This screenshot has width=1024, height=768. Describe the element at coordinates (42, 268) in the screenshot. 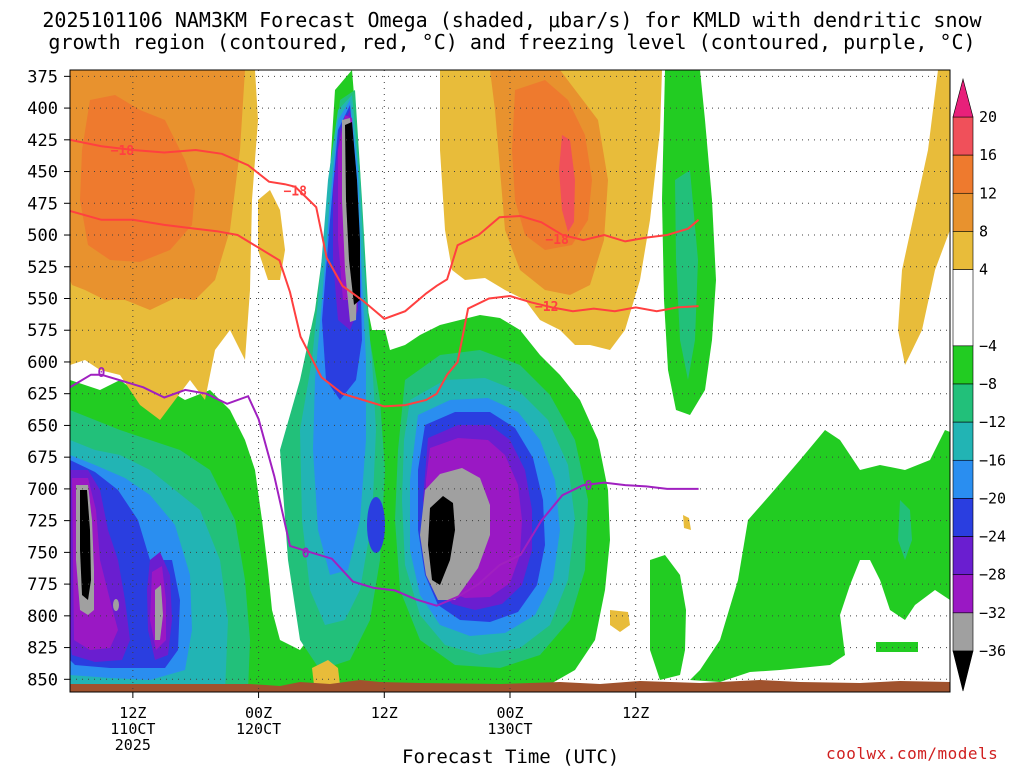

I see `y-tick-label: 525` at that location.